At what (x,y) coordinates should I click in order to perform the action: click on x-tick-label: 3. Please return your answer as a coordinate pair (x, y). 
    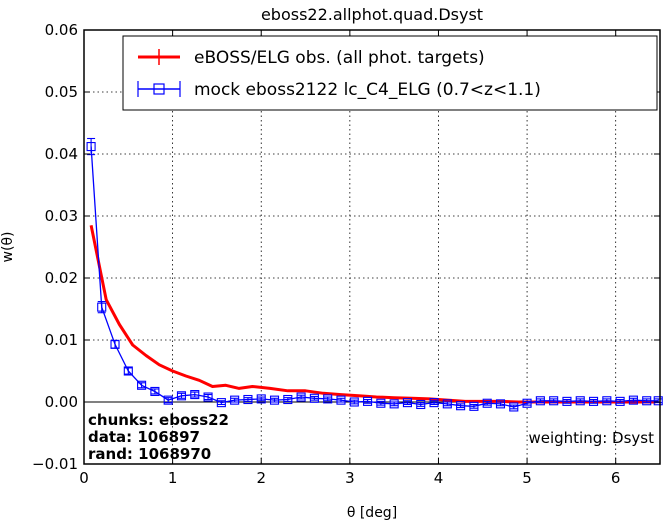
    Looking at the image, I should click on (350, 478).